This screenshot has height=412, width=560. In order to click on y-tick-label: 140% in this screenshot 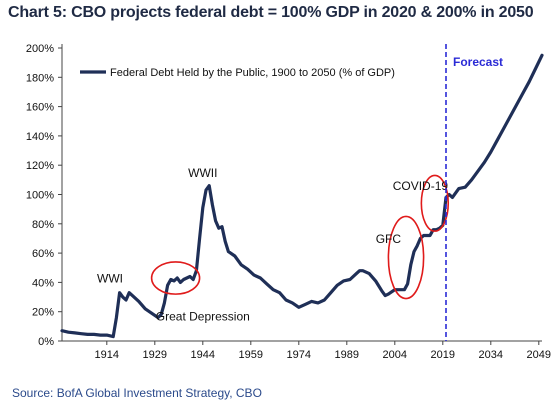, I will do `click(40, 137)`.